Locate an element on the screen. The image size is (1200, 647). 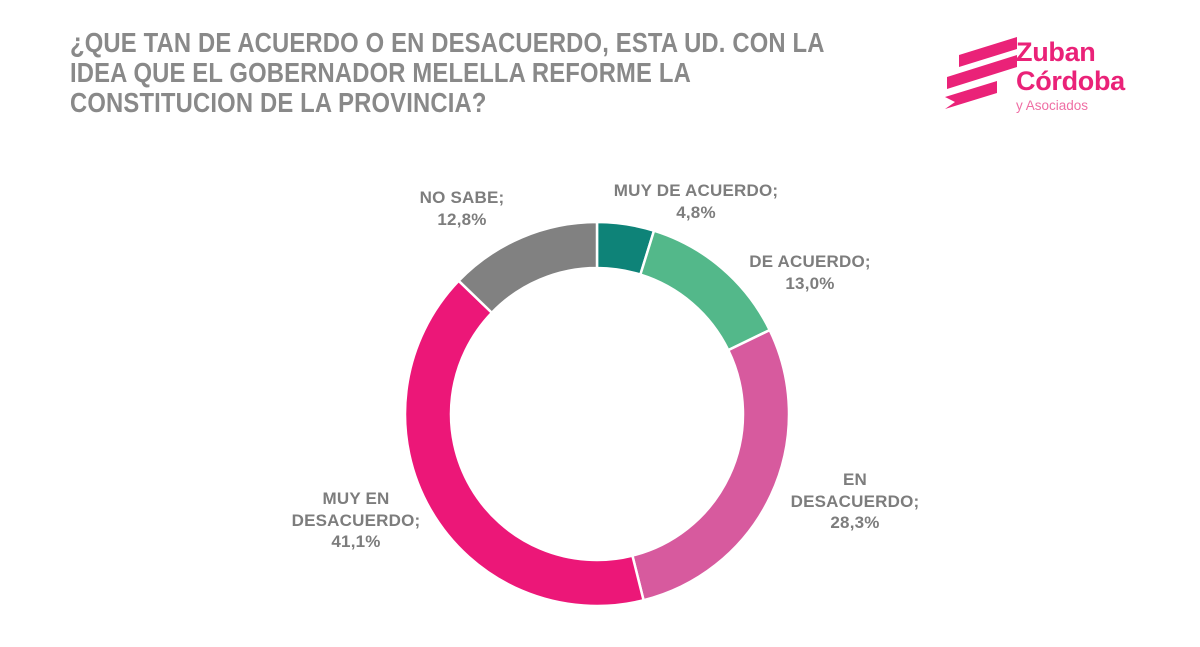
segment-label-en-desacuerdo: EN DESACUERDO; 28,3% is located at coordinates (855, 501).